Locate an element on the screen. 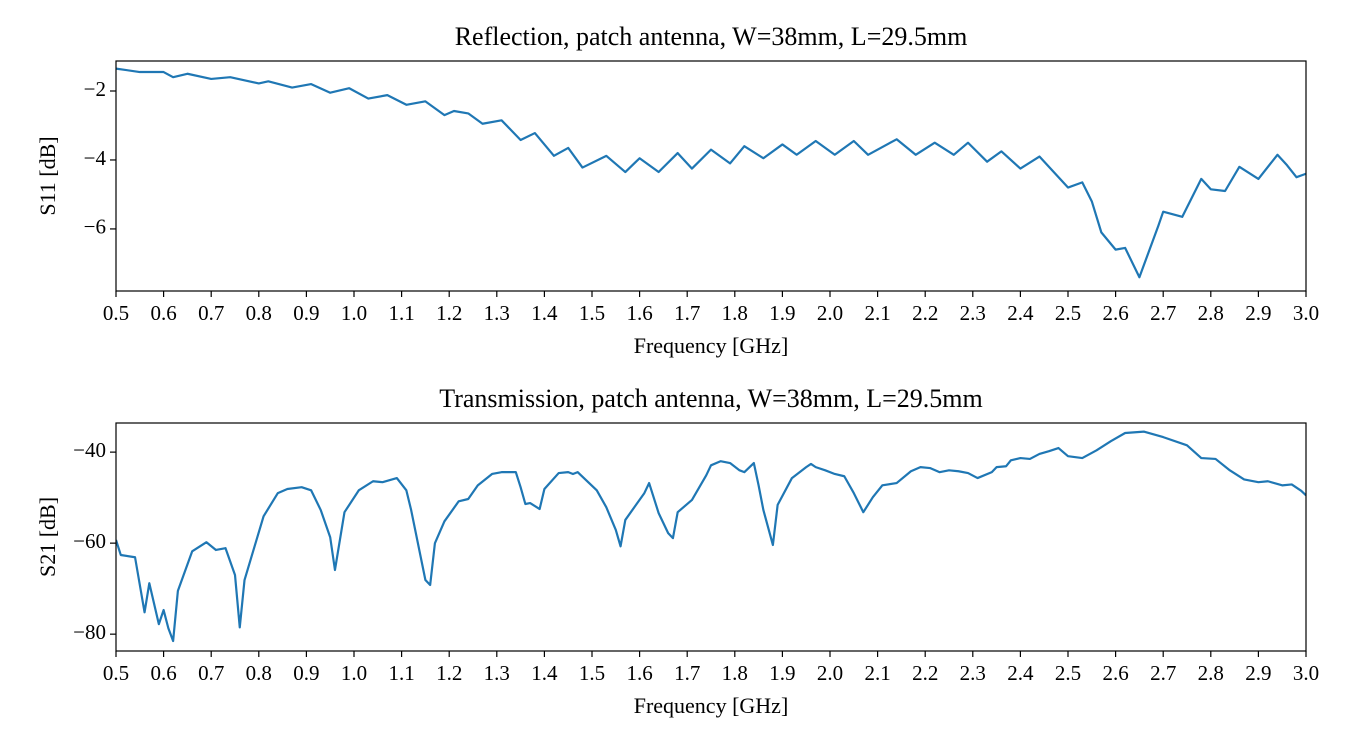  y-tick-label: −40 is located at coordinates (89, 450).